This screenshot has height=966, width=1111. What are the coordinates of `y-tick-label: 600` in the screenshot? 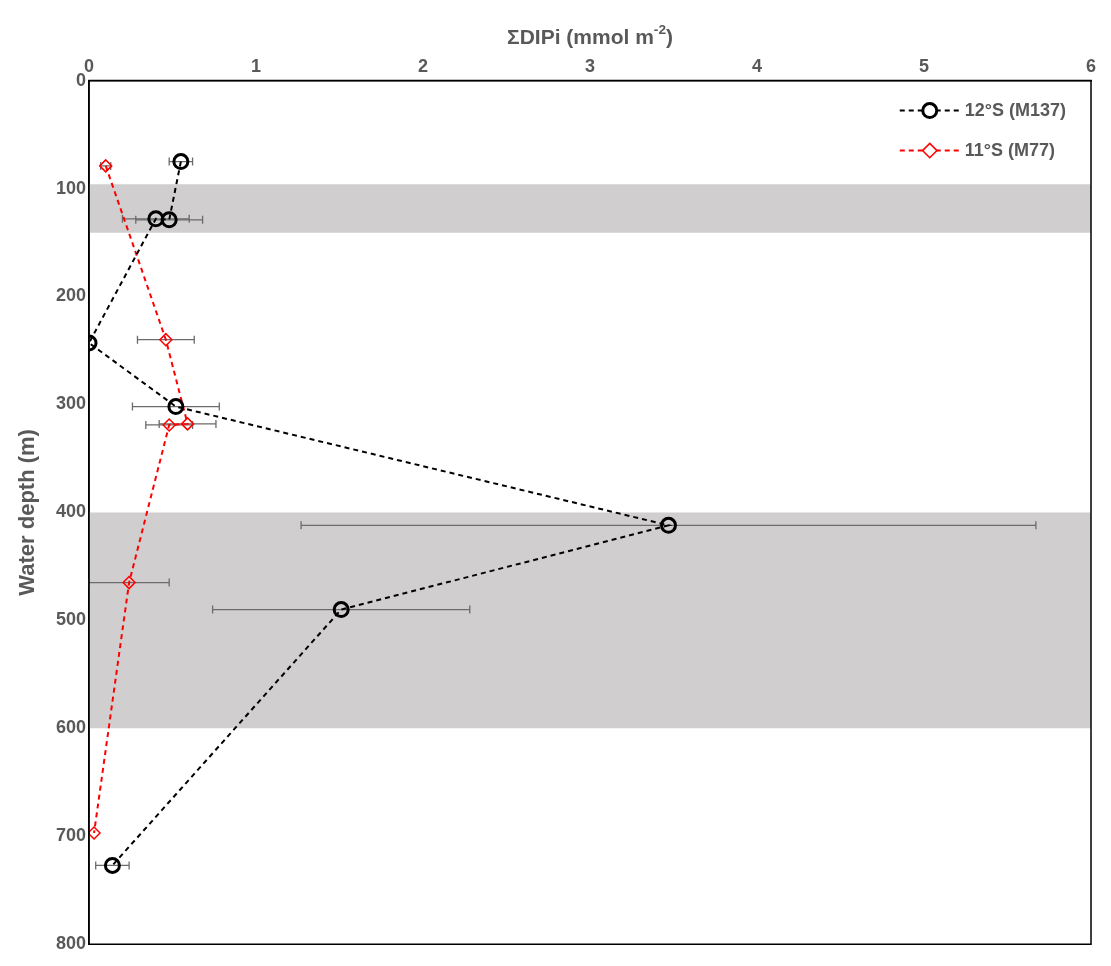 It's located at (71, 727).